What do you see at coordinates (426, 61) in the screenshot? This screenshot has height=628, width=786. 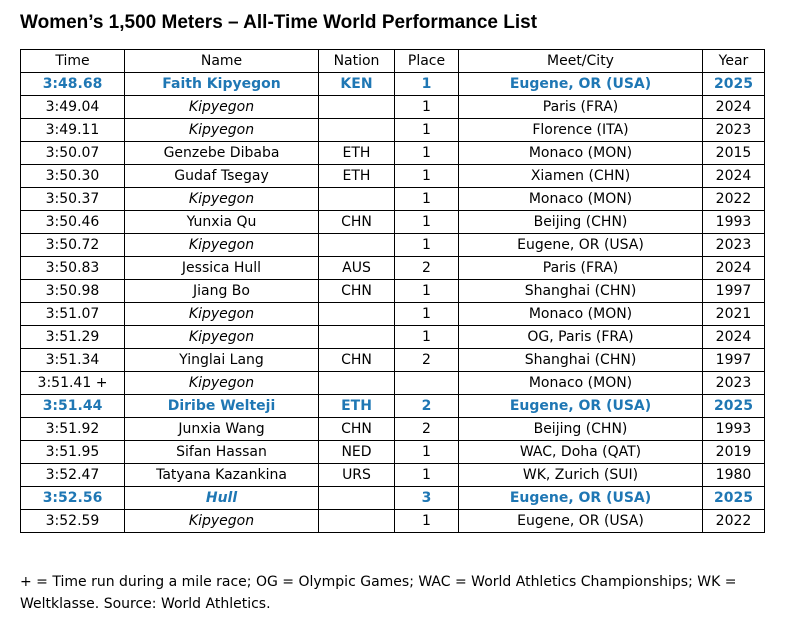 I see `column-header-place: Place` at bounding box center [426, 61].